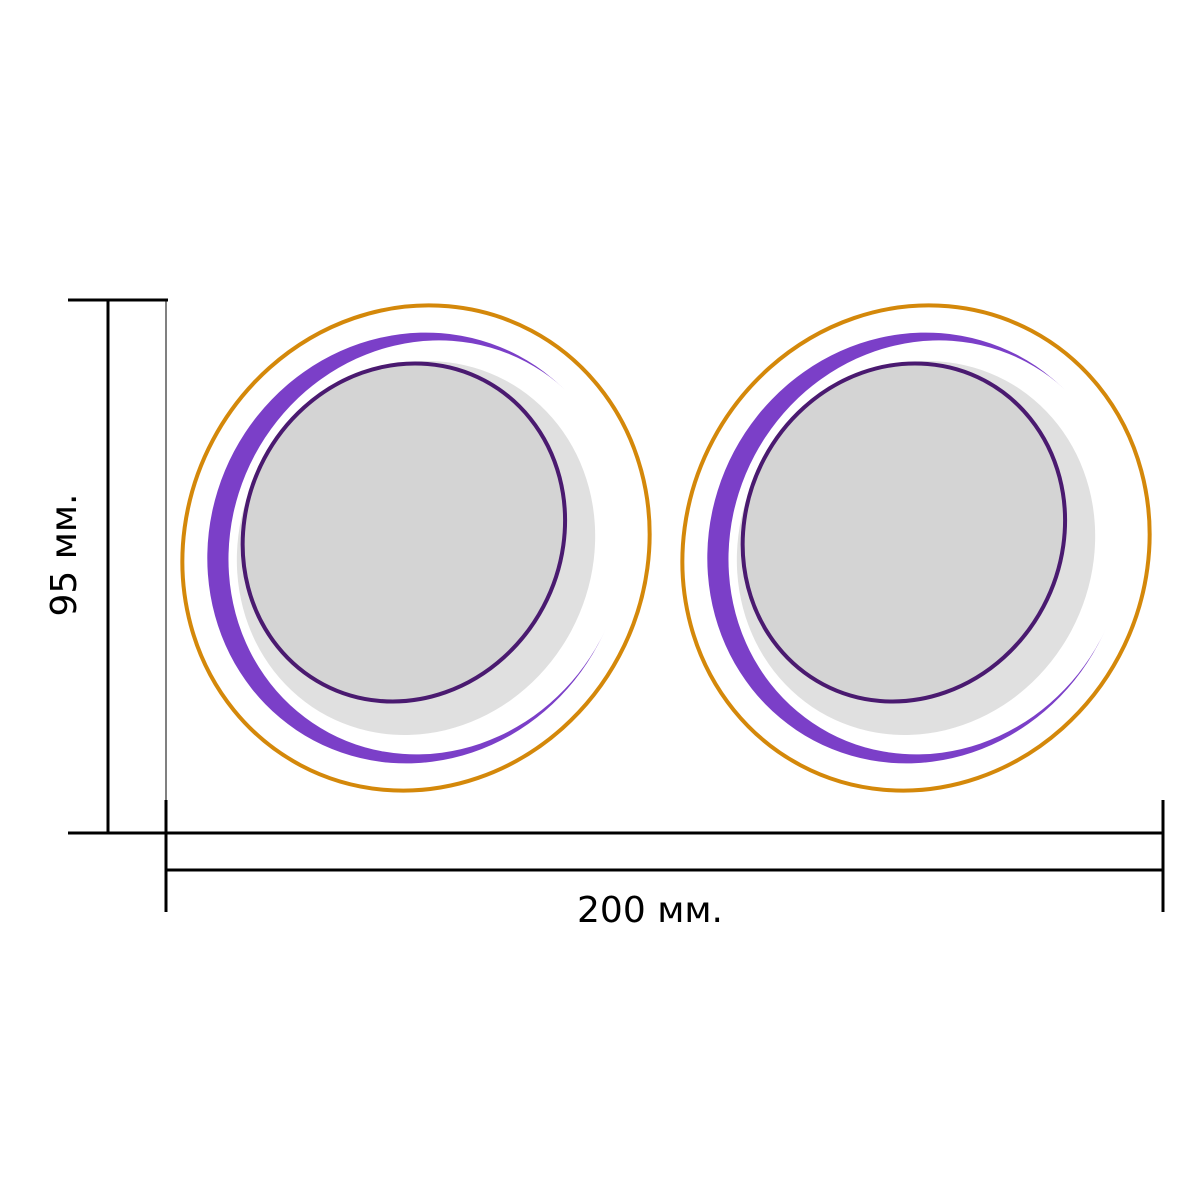 The width and height of the screenshot is (1200, 1200). Describe the element at coordinates (650, 910) in the screenshot. I see `width-label: 200 мм.` at that location.